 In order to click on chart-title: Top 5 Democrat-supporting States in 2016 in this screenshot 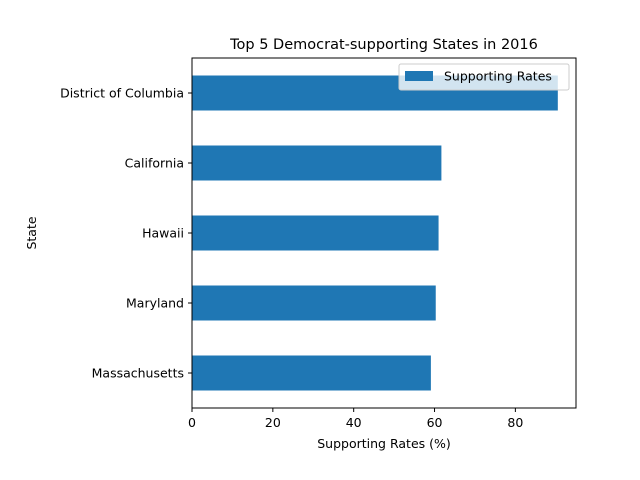, I will do `click(383, 45)`.